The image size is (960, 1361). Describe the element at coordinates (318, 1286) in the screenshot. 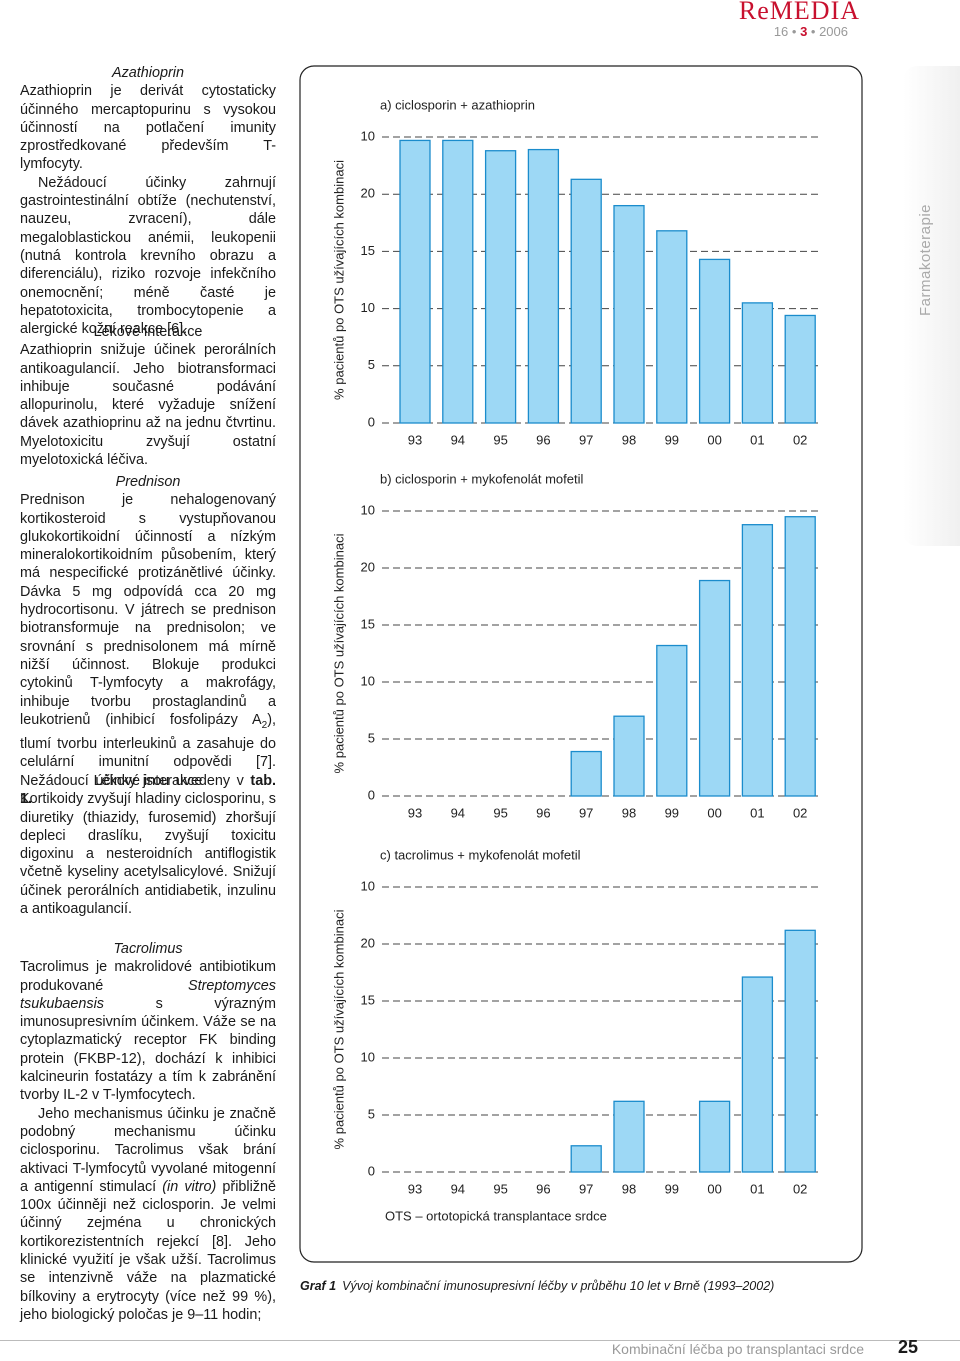

I see `caption-label: Graf 1` at that location.